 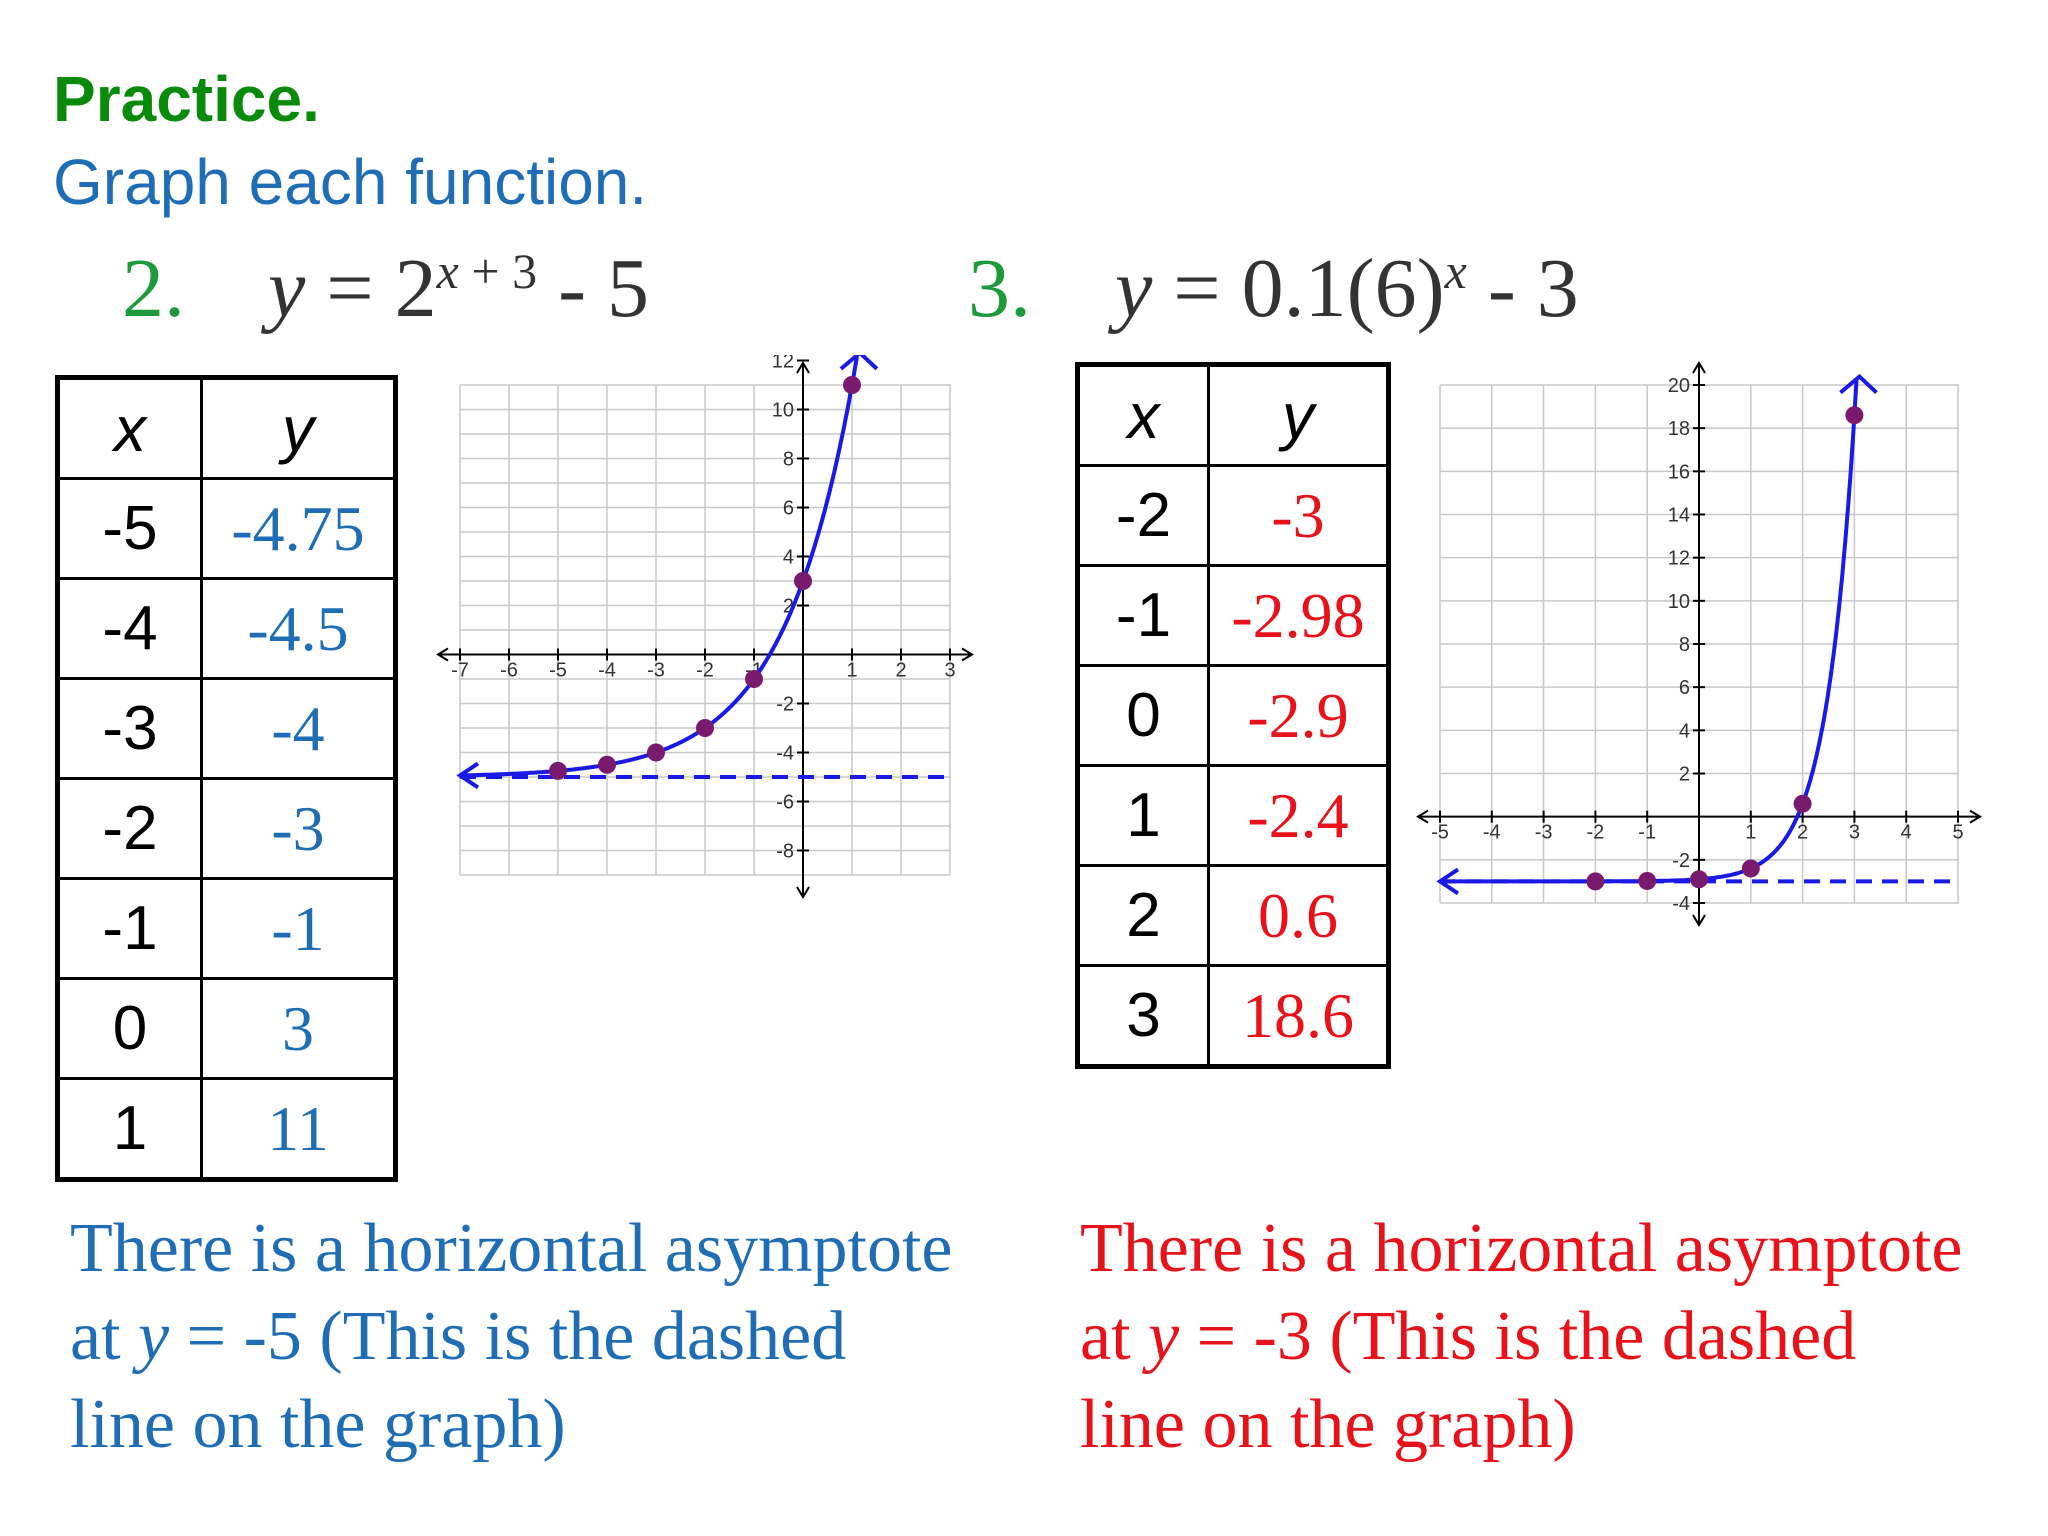 I want to click on y-tick-label: 16, so click(x=1679, y=472).